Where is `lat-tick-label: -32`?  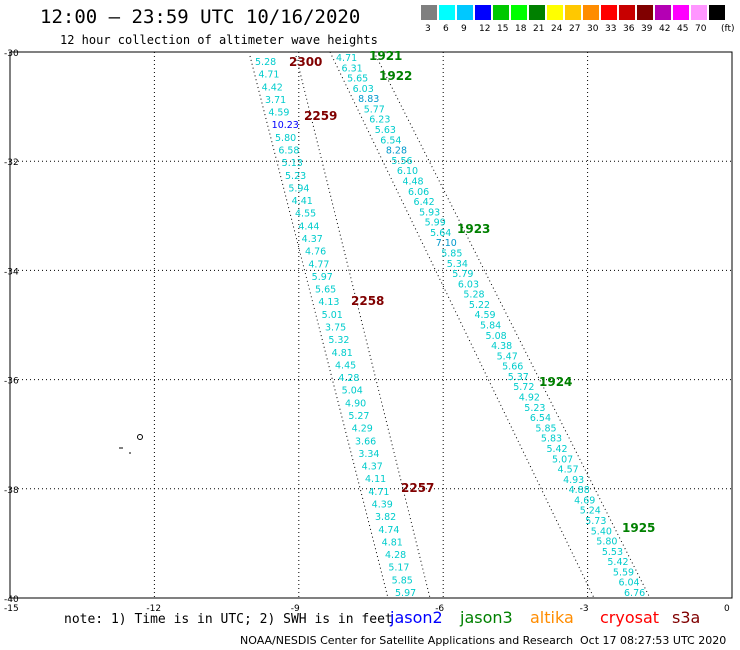 lat-tick-label: -32 is located at coordinates (11, 163).